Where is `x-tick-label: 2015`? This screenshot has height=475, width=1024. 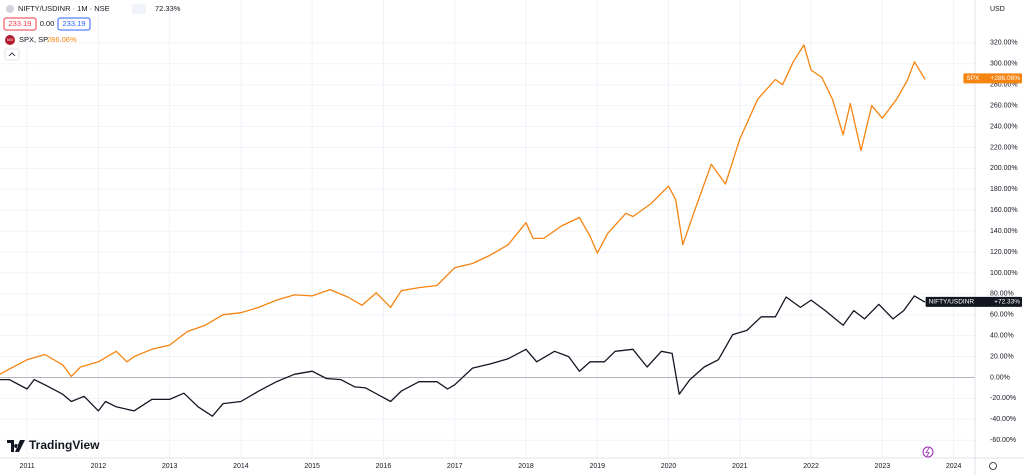 x-tick-label: 2015 is located at coordinates (312, 466).